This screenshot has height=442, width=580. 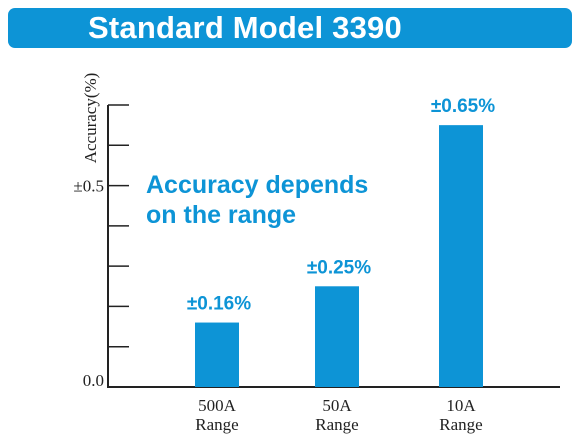 What do you see at coordinates (101, 247) in the screenshot?
I see `y-ticks: 0.0 ±0.5` at bounding box center [101, 247].